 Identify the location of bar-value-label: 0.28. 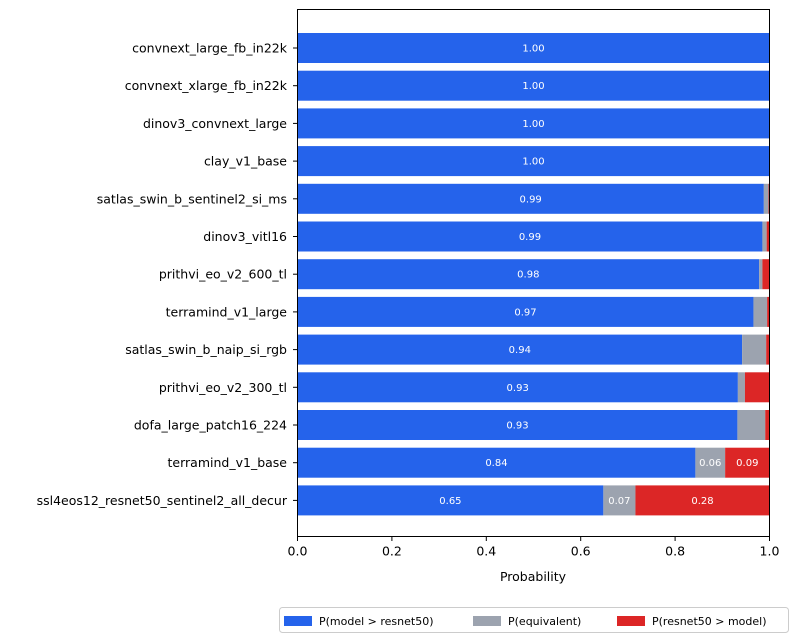
(702, 501).